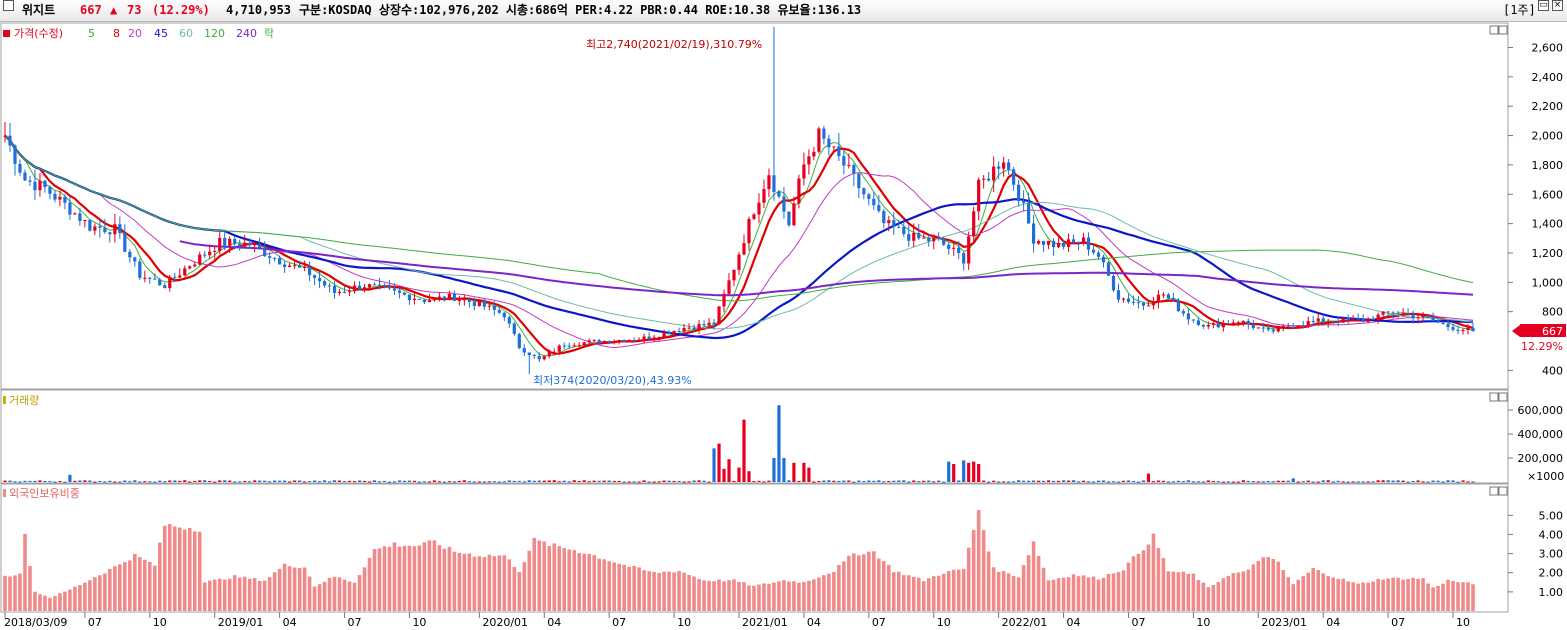  Describe the element at coordinates (290, 622) in the screenshot. I see `x-tick-label: 04` at that location.